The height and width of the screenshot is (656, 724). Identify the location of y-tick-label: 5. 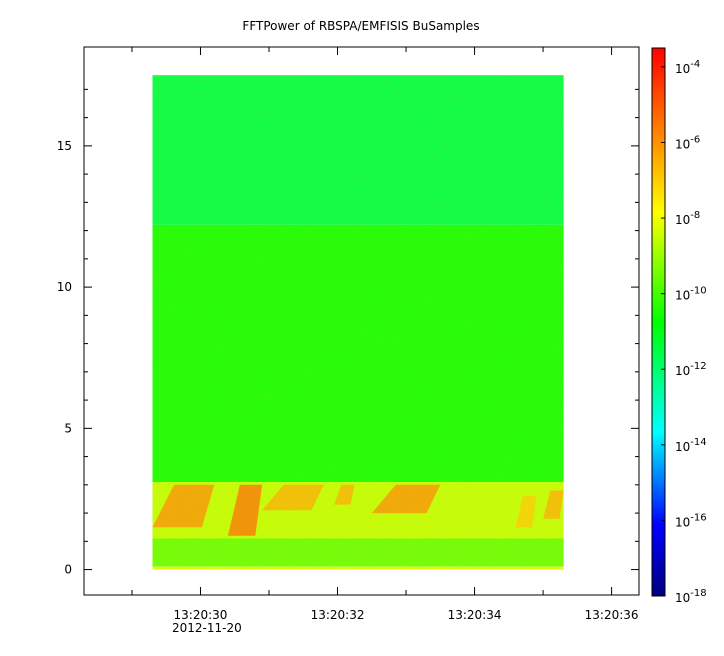
(68, 428).